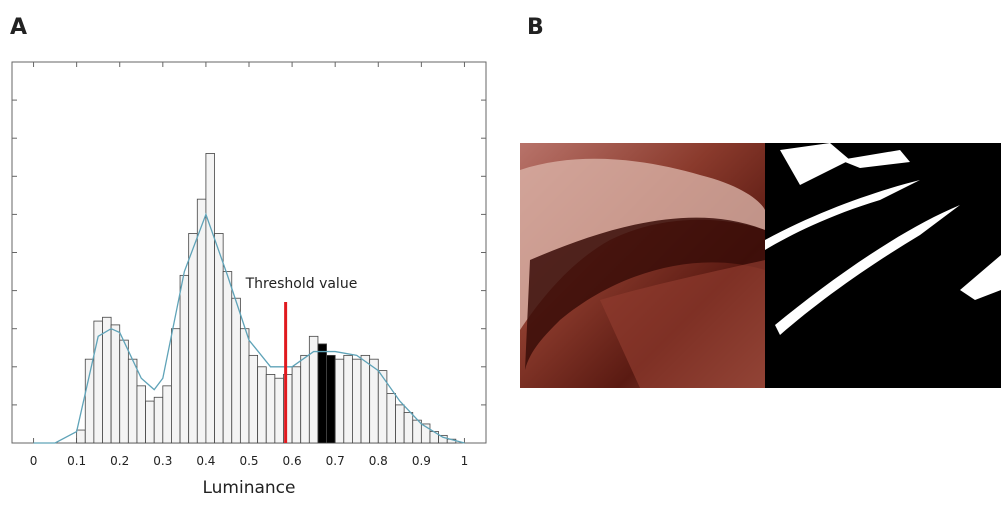  What do you see at coordinates (119, 461) in the screenshot?
I see `x-tick-label: 0.2` at bounding box center [119, 461].